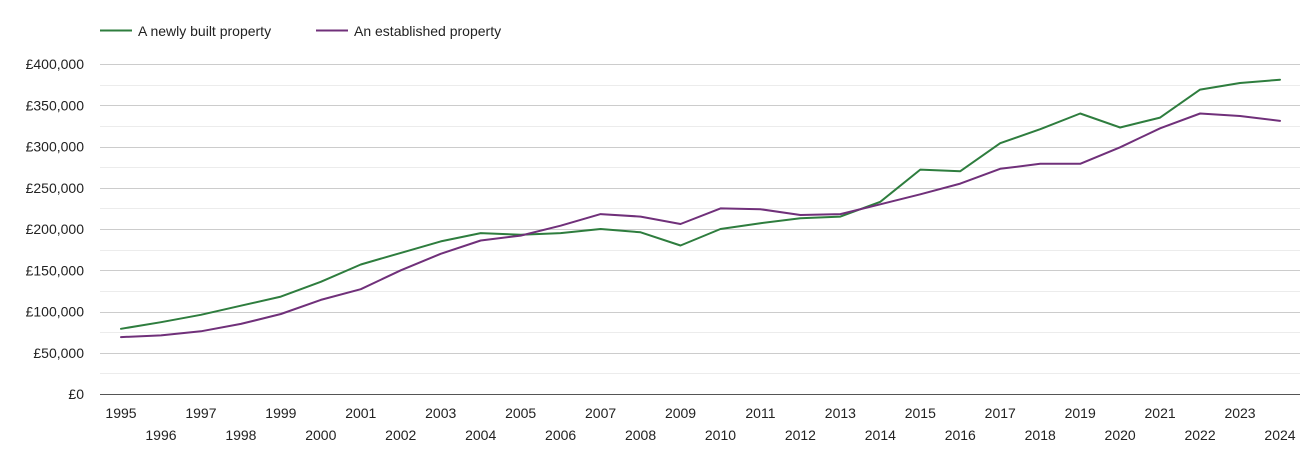 The width and height of the screenshot is (1305, 450). Describe the element at coordinates (200, 413) in the screenshot. I see `x-tick-label: 1997` at that location.